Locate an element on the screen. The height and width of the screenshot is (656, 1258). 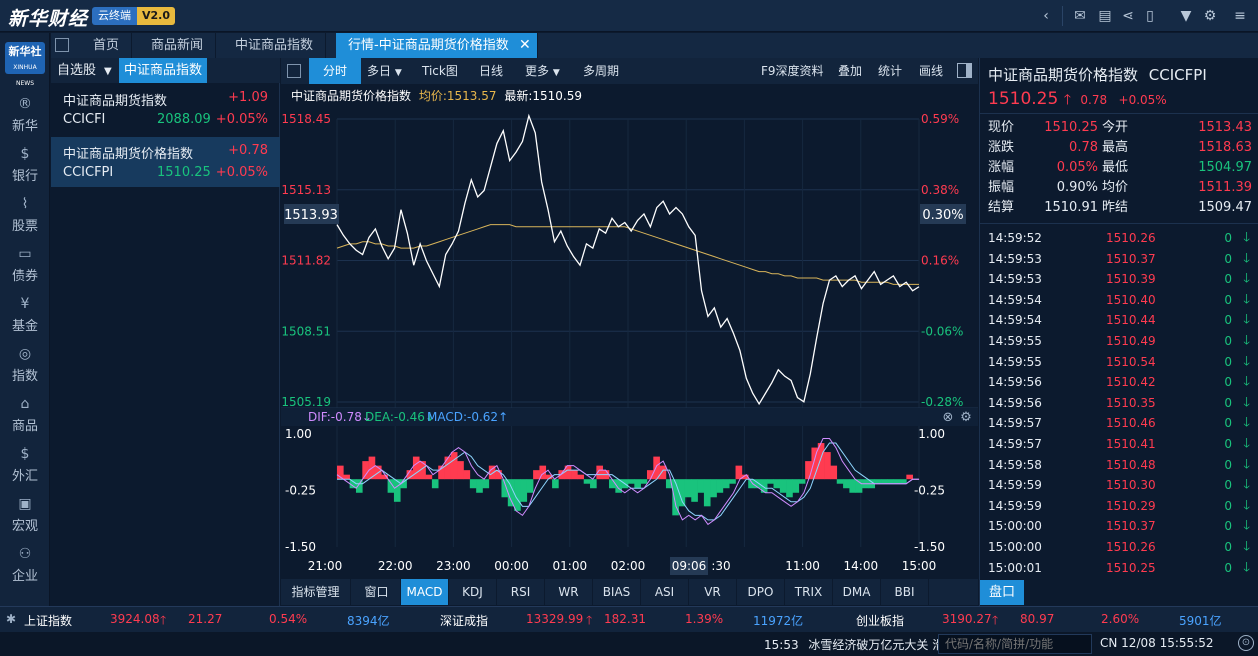
pin-icon: ✱ is located at coordinates (11, 619).